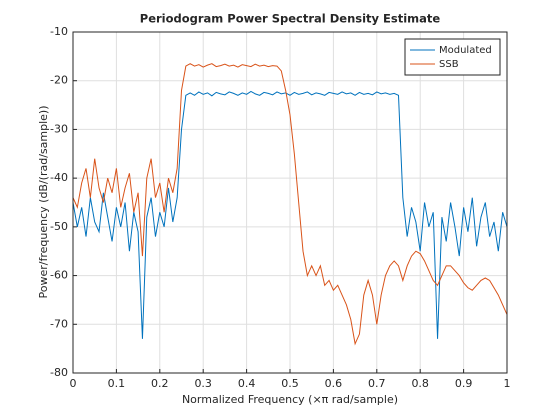 This screenshot has height=420, width=560. I want to click on x-tick-label: 0.7, so click(377, 383).